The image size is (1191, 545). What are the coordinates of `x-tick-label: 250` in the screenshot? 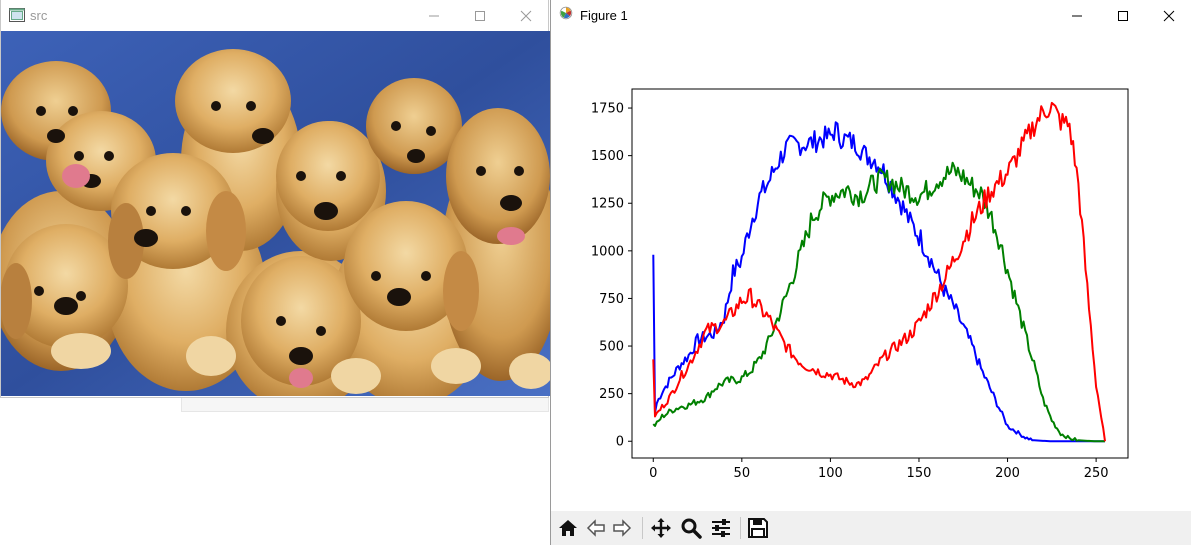 It's located at (1096, 473).